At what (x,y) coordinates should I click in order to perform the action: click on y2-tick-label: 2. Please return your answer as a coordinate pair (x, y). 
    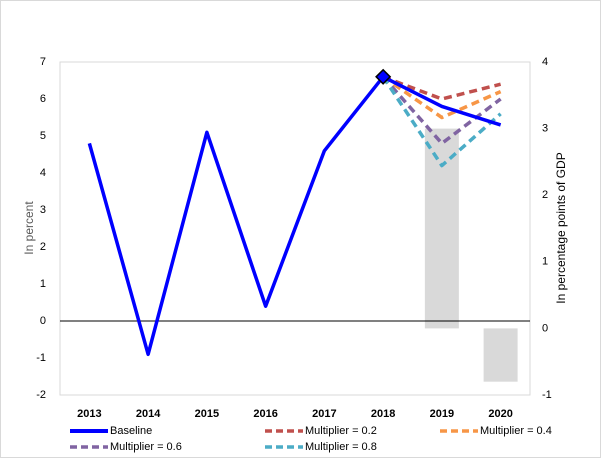
    Looking at the image, I should click on (545, 195).